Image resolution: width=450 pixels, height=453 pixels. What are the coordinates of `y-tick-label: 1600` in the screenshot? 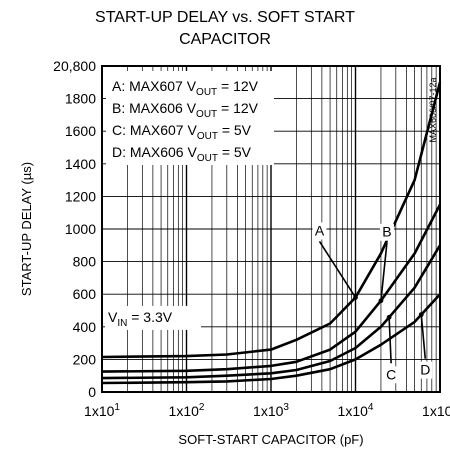 It's located at (80, 131).